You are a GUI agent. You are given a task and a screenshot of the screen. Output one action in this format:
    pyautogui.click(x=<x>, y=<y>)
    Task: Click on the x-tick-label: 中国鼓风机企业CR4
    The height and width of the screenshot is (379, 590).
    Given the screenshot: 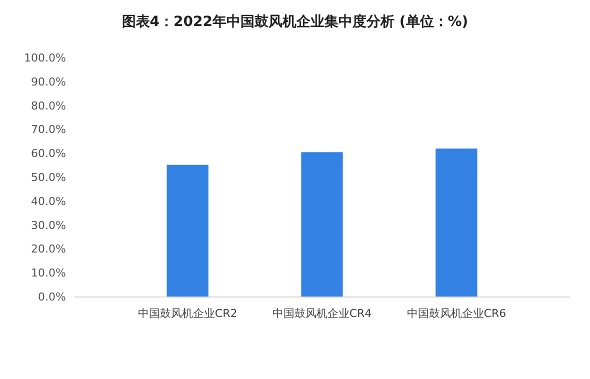 What is the action you would take?
    pyautogui.click(x=322, y=313)
    